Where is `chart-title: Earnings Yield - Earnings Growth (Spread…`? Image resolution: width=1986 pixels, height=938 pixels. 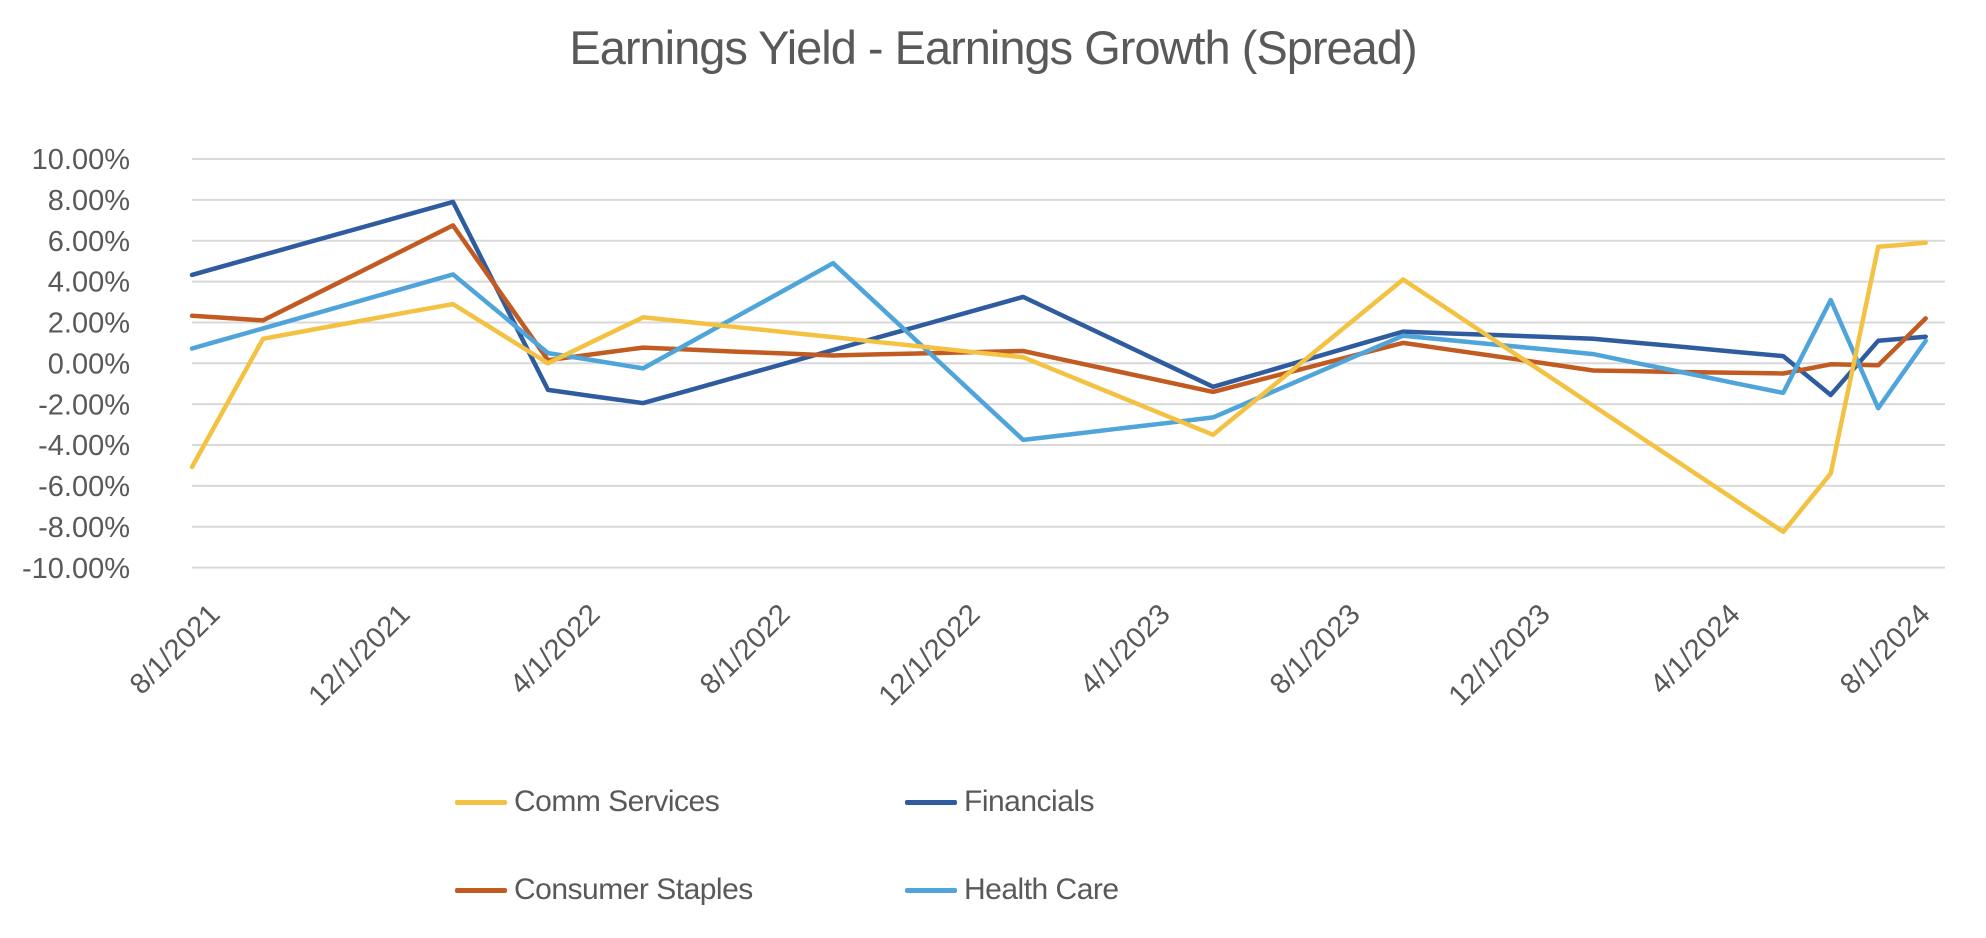 chart-title: Earnings Yield - Earnings Growth (Spread… is located at coordinates (993, 47).